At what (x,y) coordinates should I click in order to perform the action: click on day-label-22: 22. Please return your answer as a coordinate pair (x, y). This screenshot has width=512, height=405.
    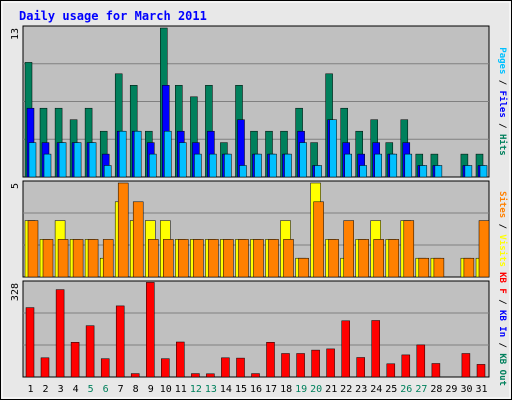
    Looking at the image, I should click on (346, 389).